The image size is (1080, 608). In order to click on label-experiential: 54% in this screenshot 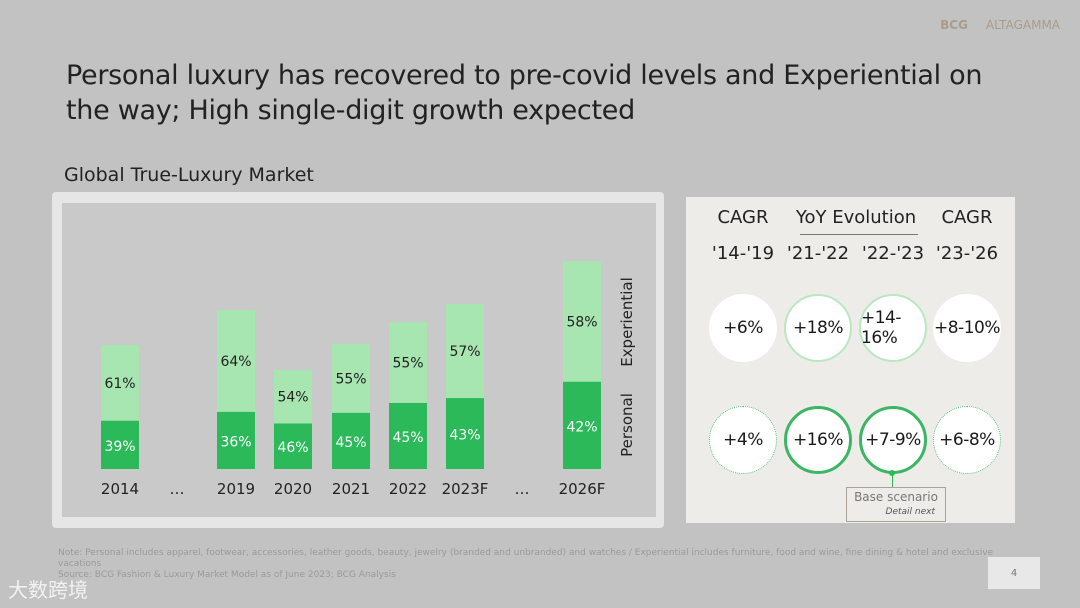, I will do `click(292, 398)`.